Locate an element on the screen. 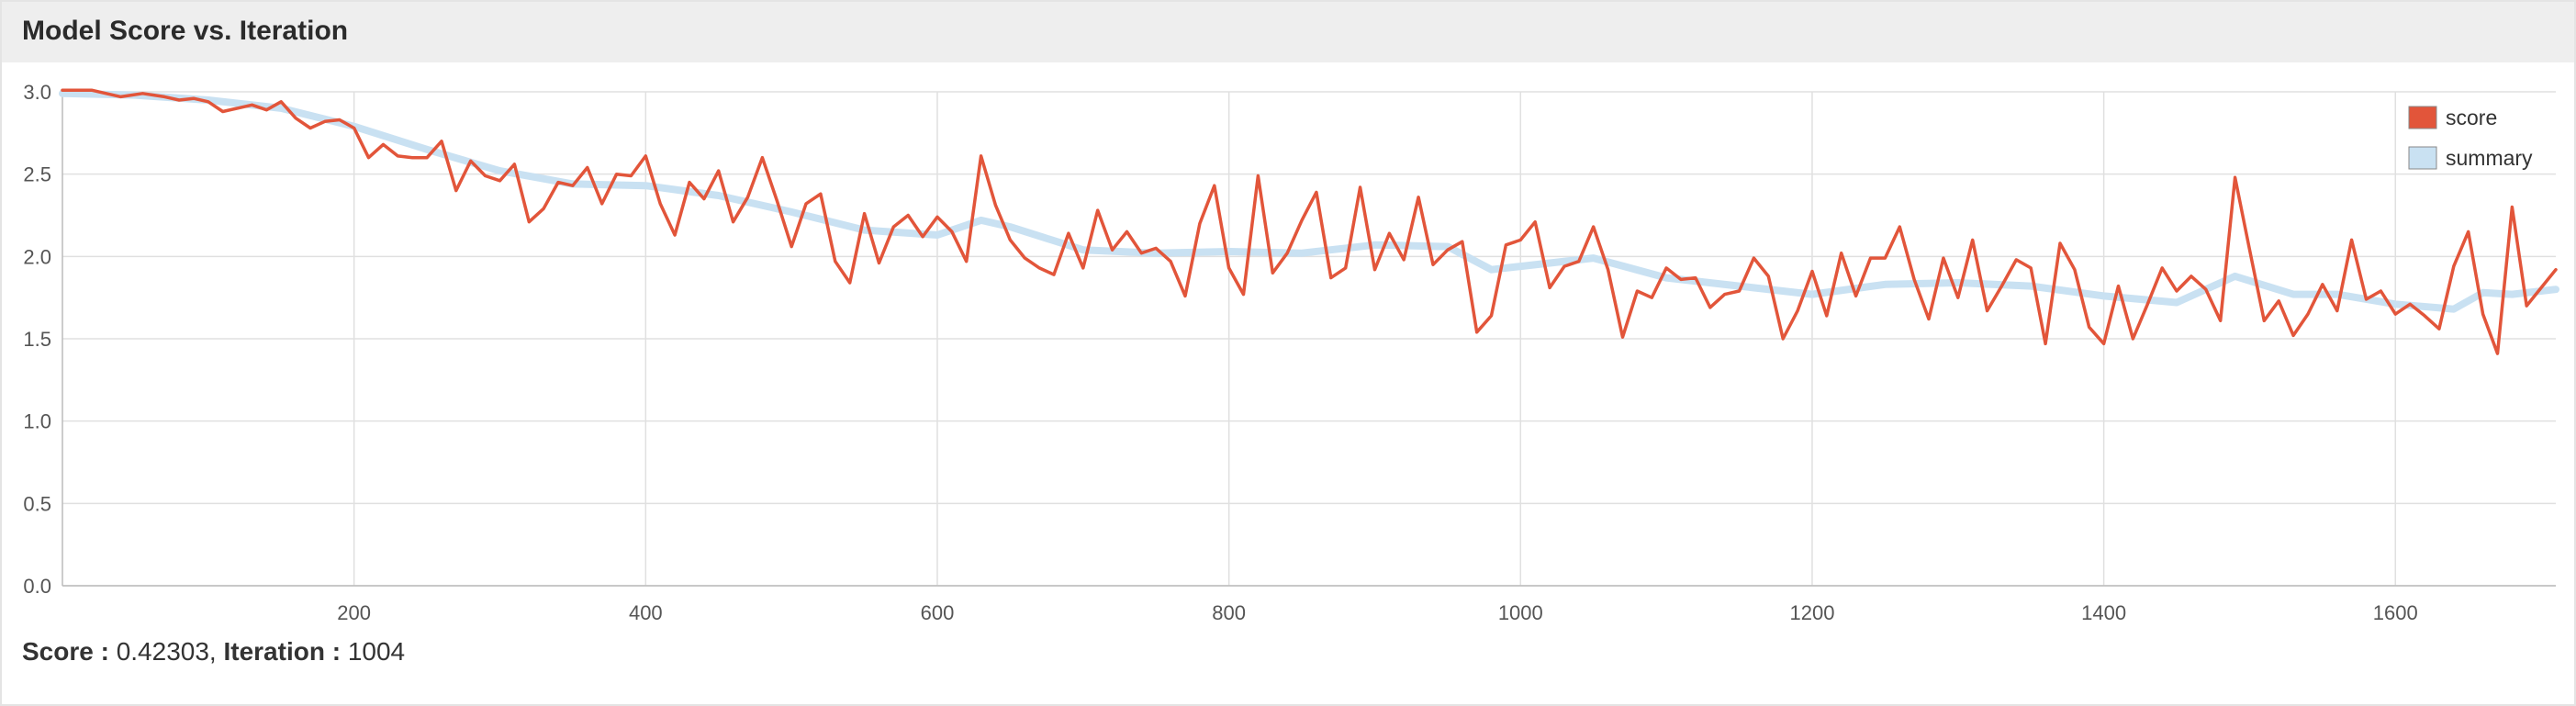 The image size is (2576, 706). x-tick-label: 1400 is located at coordinates (2103, 612).